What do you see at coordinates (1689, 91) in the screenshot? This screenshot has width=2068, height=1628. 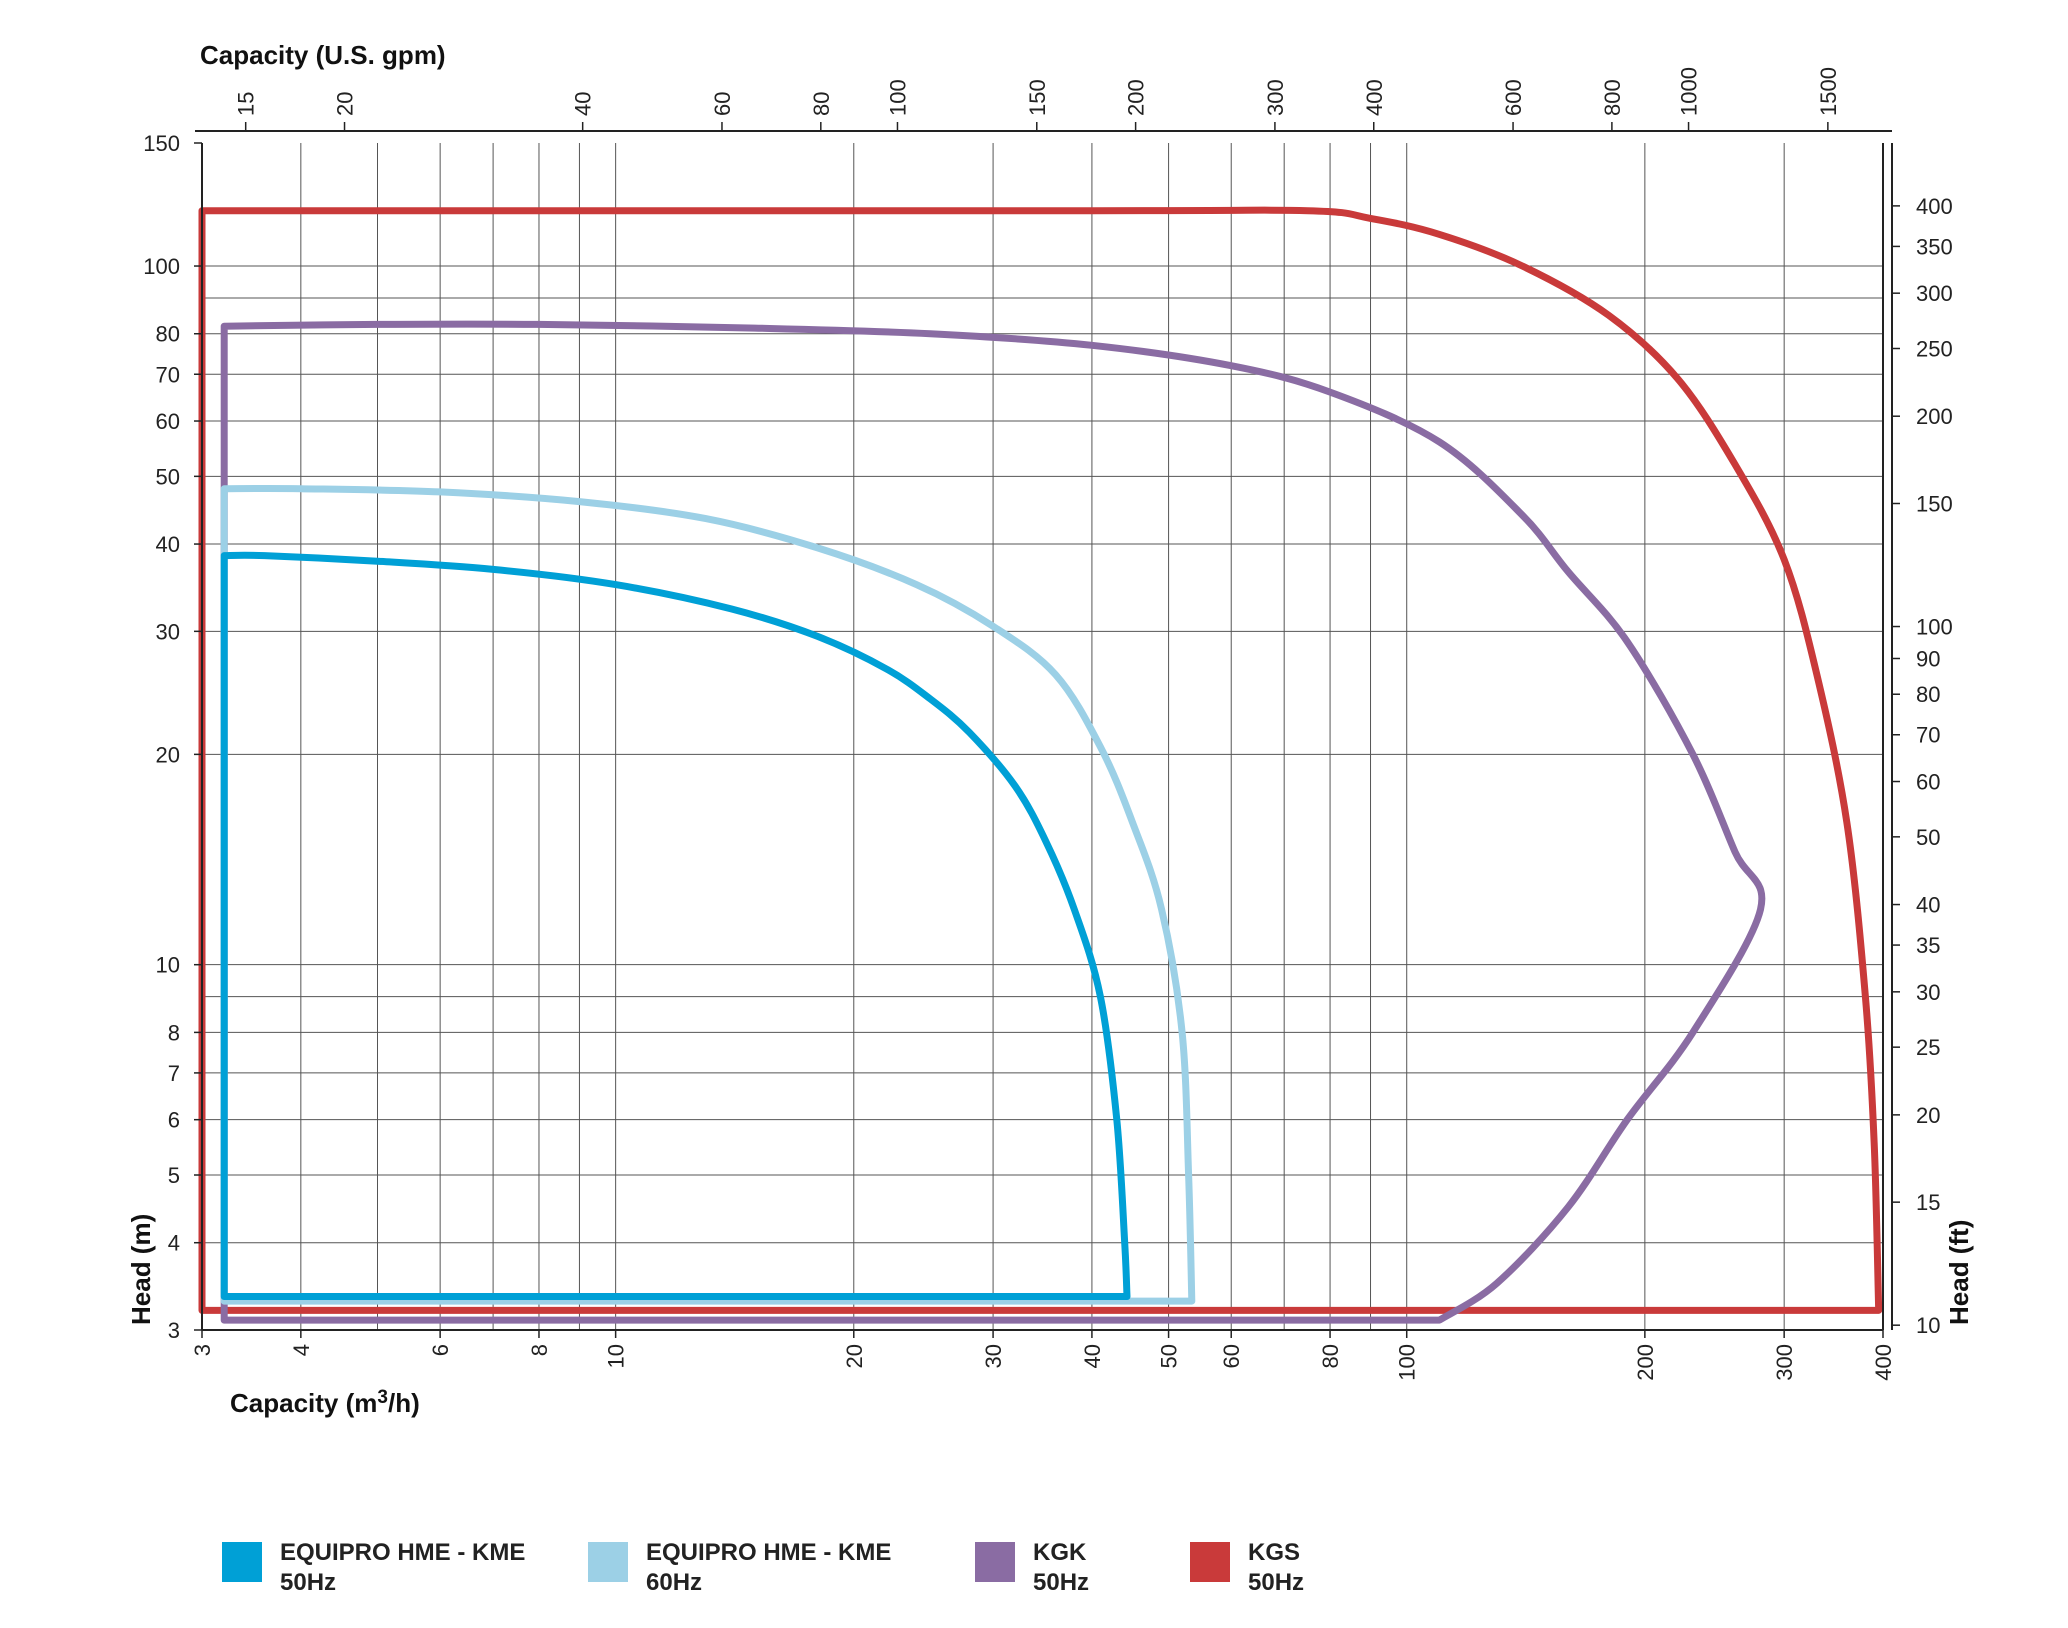 I see `x-top-tick-label: 1000` at bounding box center [1689, 91].